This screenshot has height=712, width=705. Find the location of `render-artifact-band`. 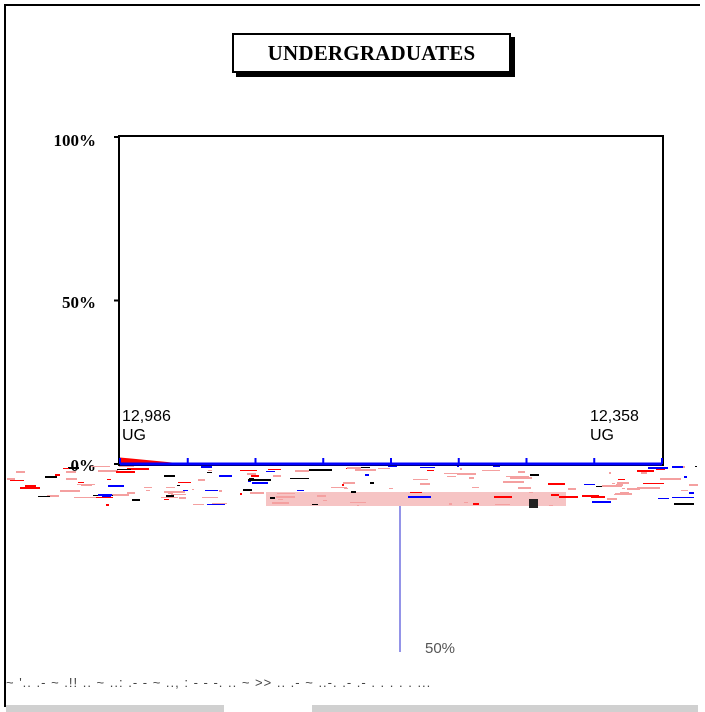

render-artifact-band is located at coordinates (352, 489).